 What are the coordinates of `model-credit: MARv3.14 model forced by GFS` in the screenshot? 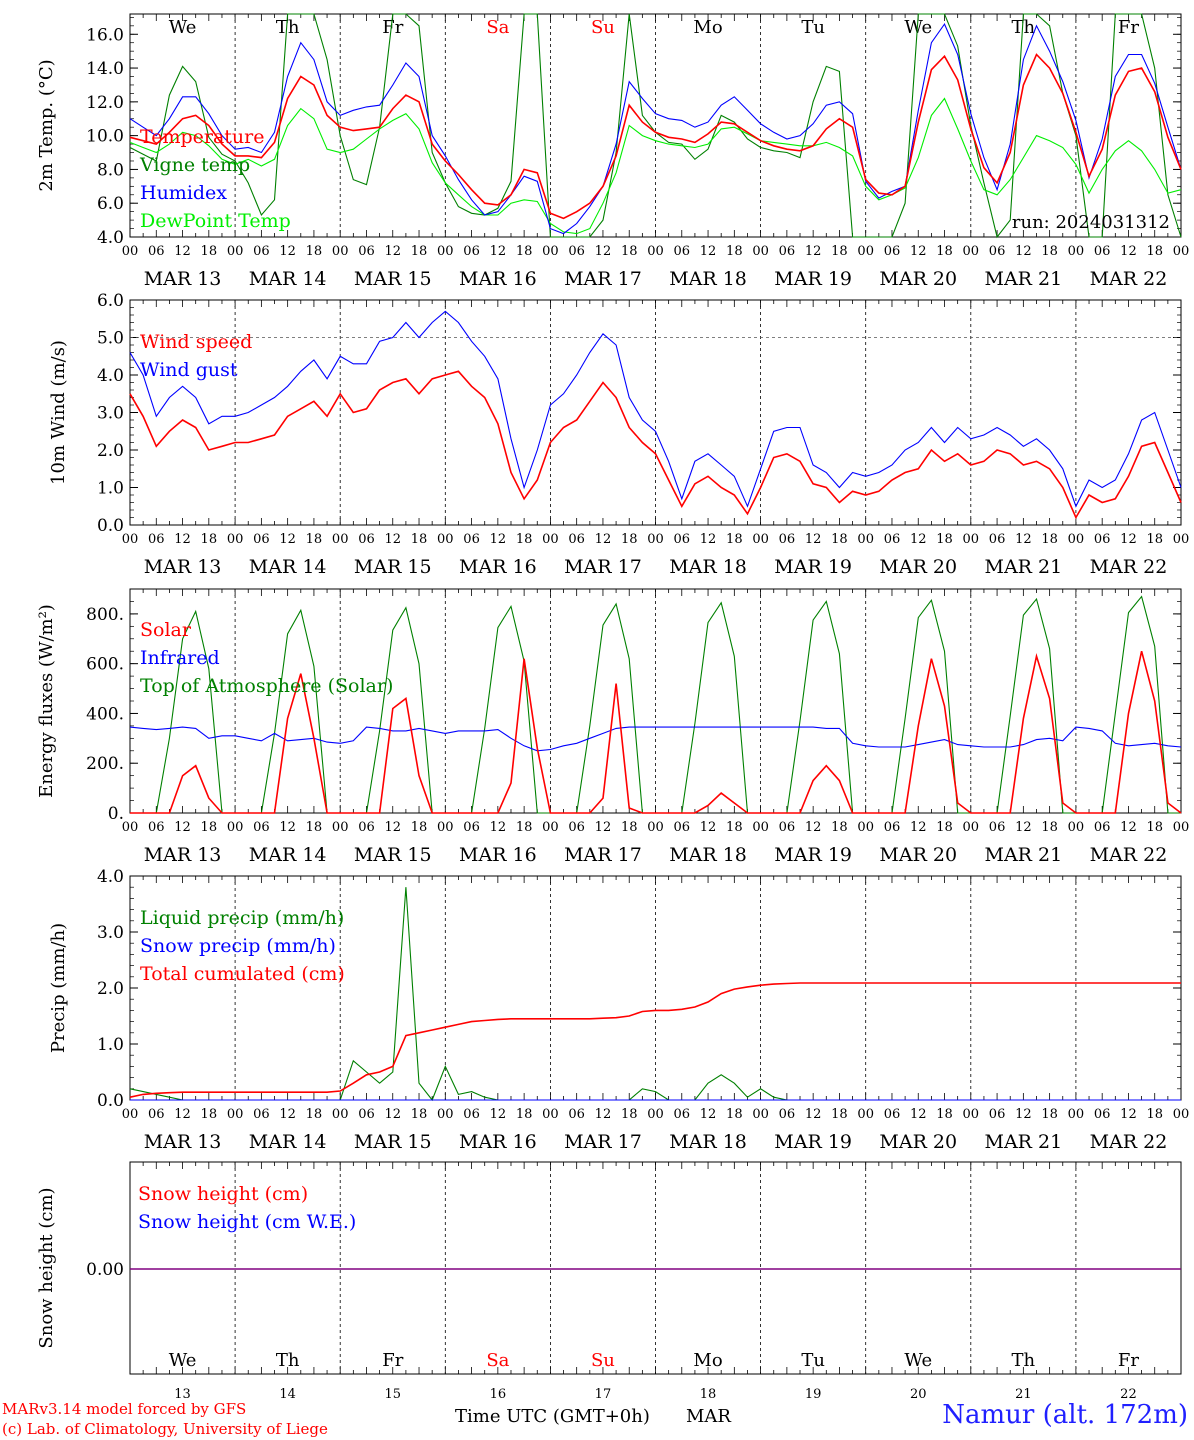 It's located at (124, 1409).